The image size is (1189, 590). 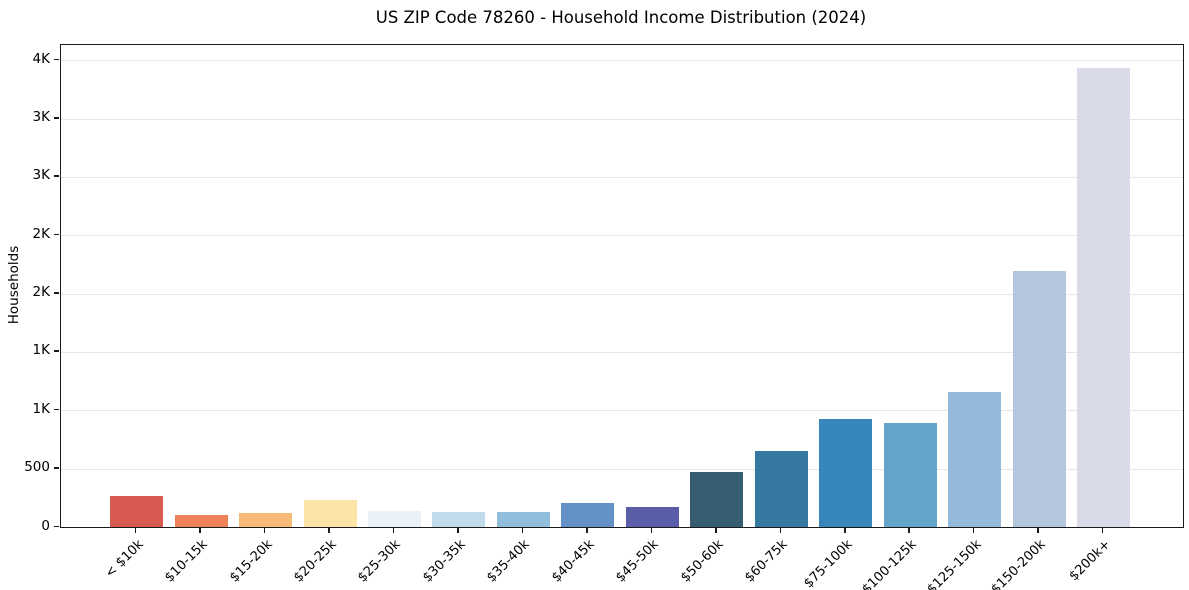 What do you see at coordinates (573, 561) in the screenshot?
I see `x-tick-label: $40-45k` at bounding box center [573, 561].